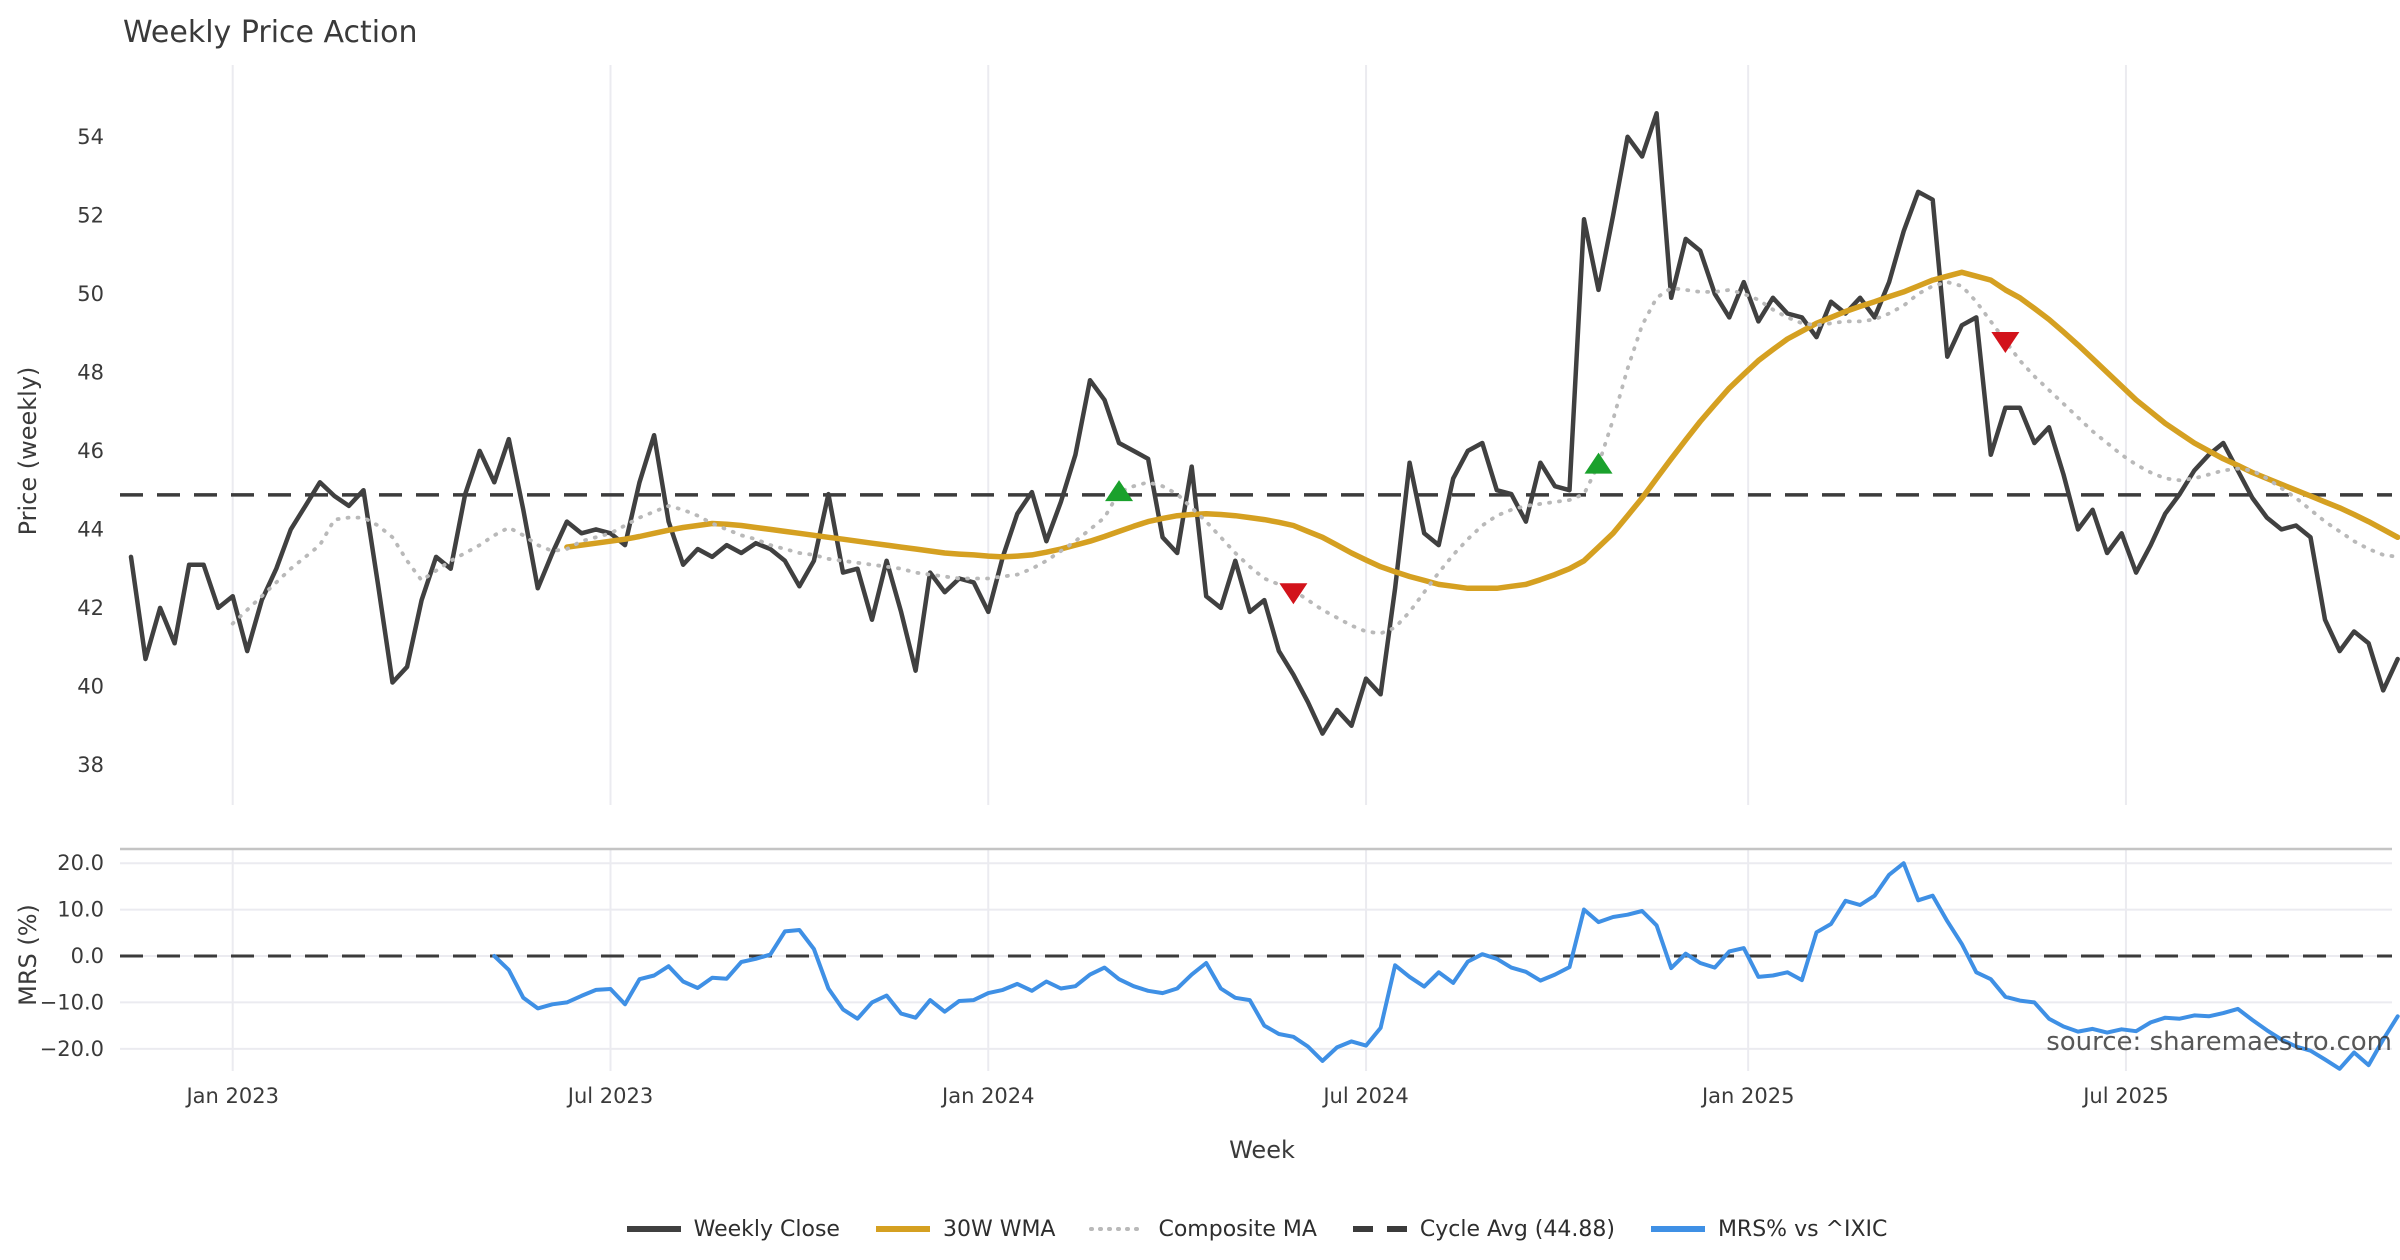 The height and width of the screenshot is (1260, 2400). I want to click on x-tick-label: Jan 2025, so click(1747, 1096).